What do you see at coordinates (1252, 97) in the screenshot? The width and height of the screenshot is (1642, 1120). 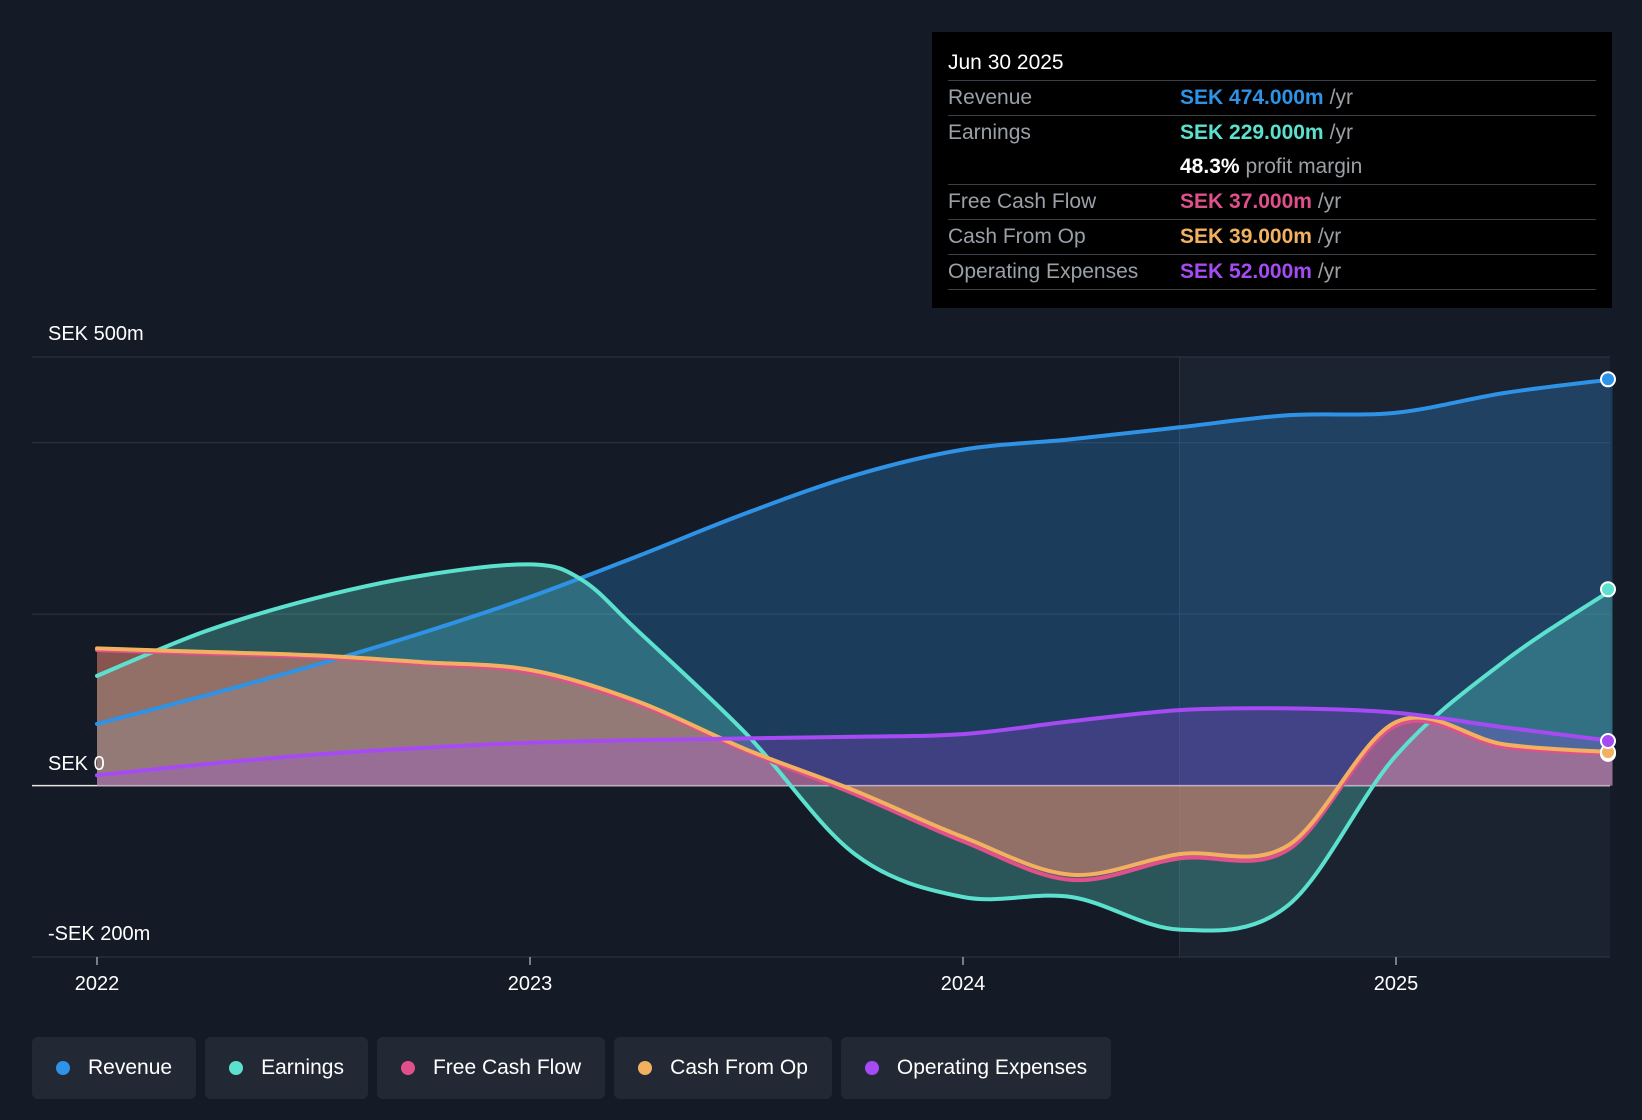 I see `tooltip-value: SEK 474.000m` at bounding box center [1252, 97].